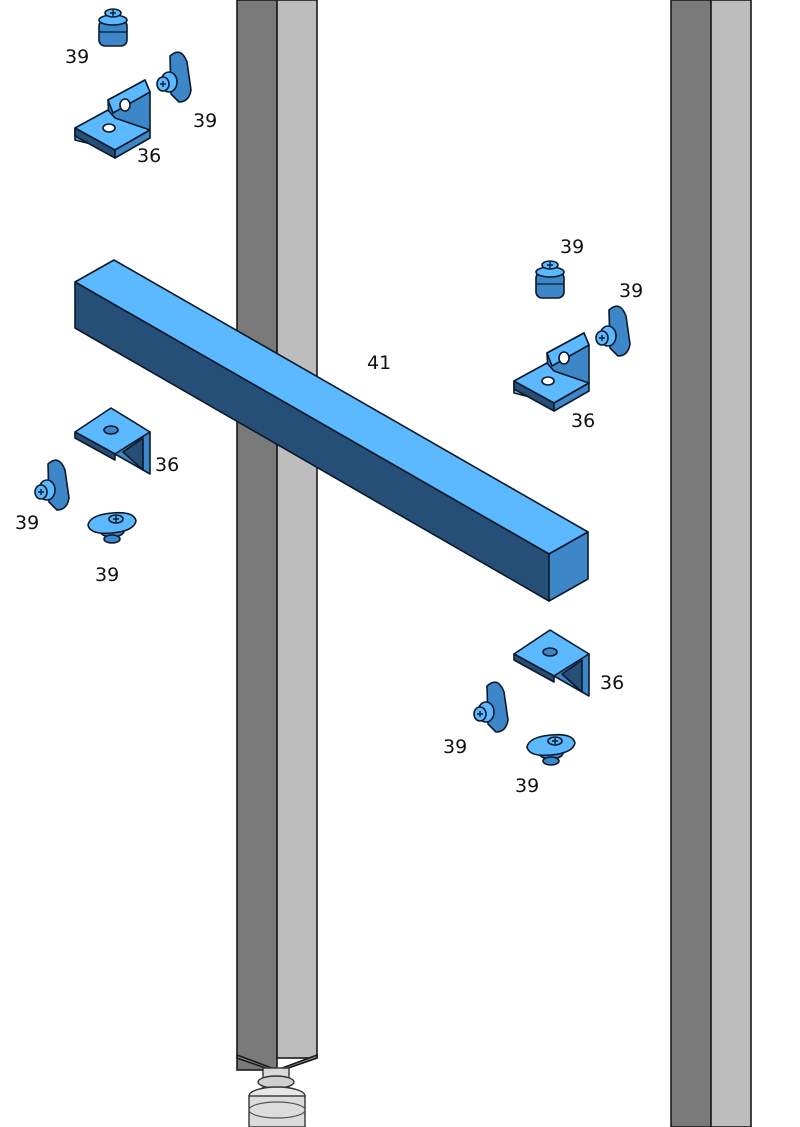 The height and width of the screenshot is (1127, 800). I want to click on callout-39-left-middle-side: 39, so click(27, 523).